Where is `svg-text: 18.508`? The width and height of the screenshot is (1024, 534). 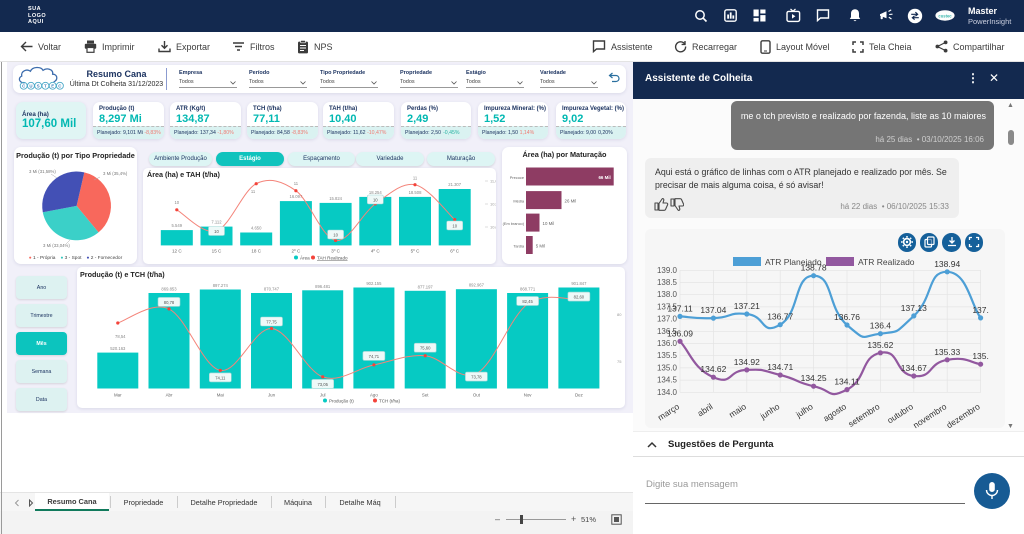 svg-text: 18.508 is located at coordinates (415, 192).